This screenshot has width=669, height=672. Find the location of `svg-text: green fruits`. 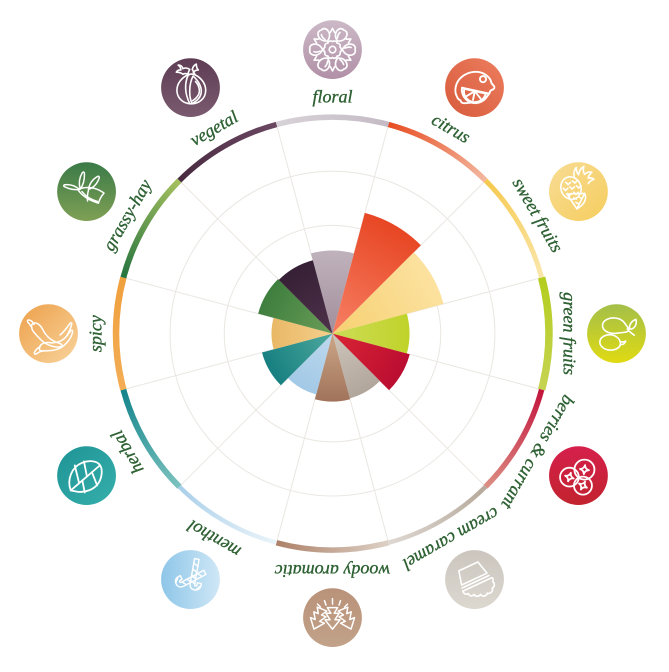

svg-text: green fruits is located at coordinates (570, 333).